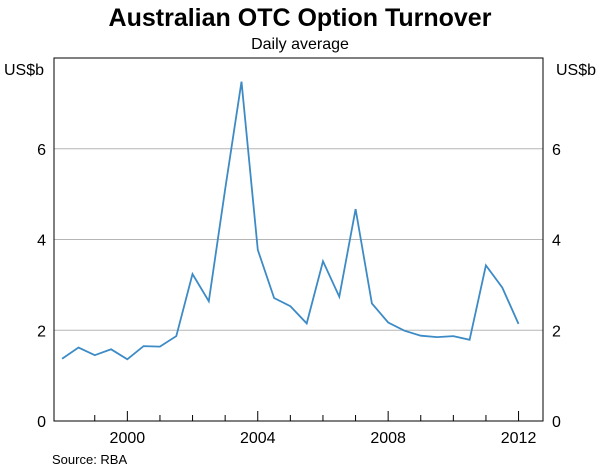  What do you see at coordinates (41, 241) in the screenshot?
I see `y-tick-label-left: 4` at bounding box center [41, 241].